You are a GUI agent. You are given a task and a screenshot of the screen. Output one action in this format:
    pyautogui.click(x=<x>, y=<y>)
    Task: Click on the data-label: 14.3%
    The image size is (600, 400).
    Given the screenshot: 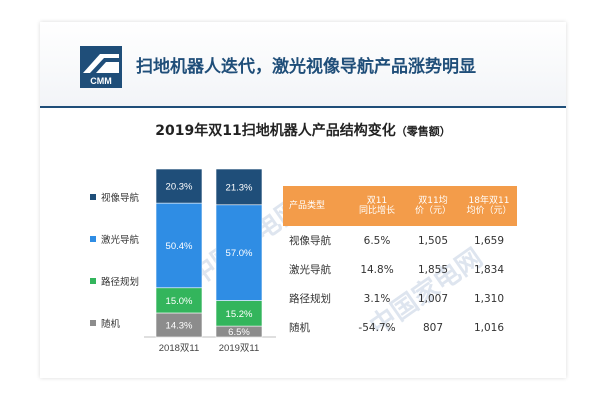 What is the action you would take?
    pyautogui.click(x=179, y=325)
    